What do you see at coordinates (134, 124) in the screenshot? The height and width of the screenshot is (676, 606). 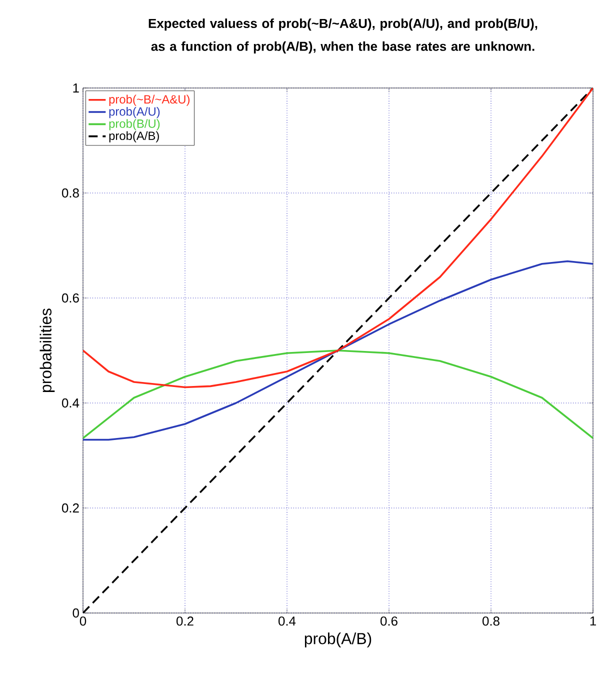 I see `legend-label: prob(B/U)` at bounding box center [134, 124].